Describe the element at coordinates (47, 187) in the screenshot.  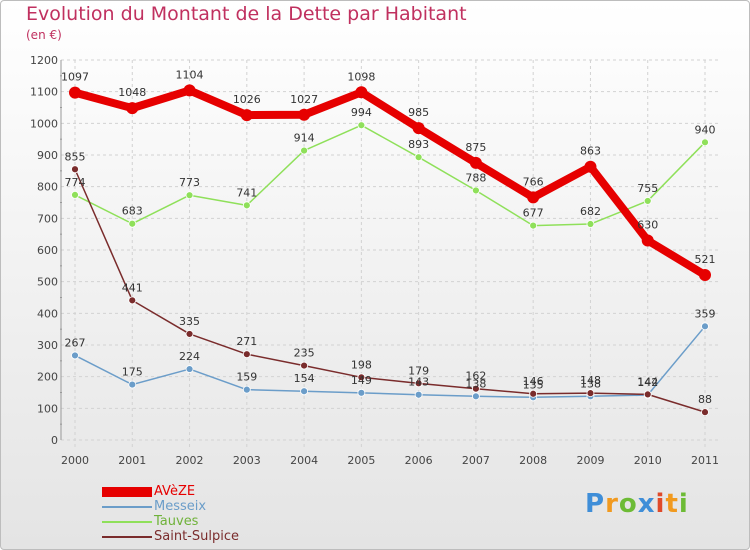
I see `y-tick-label: 800` at that location.